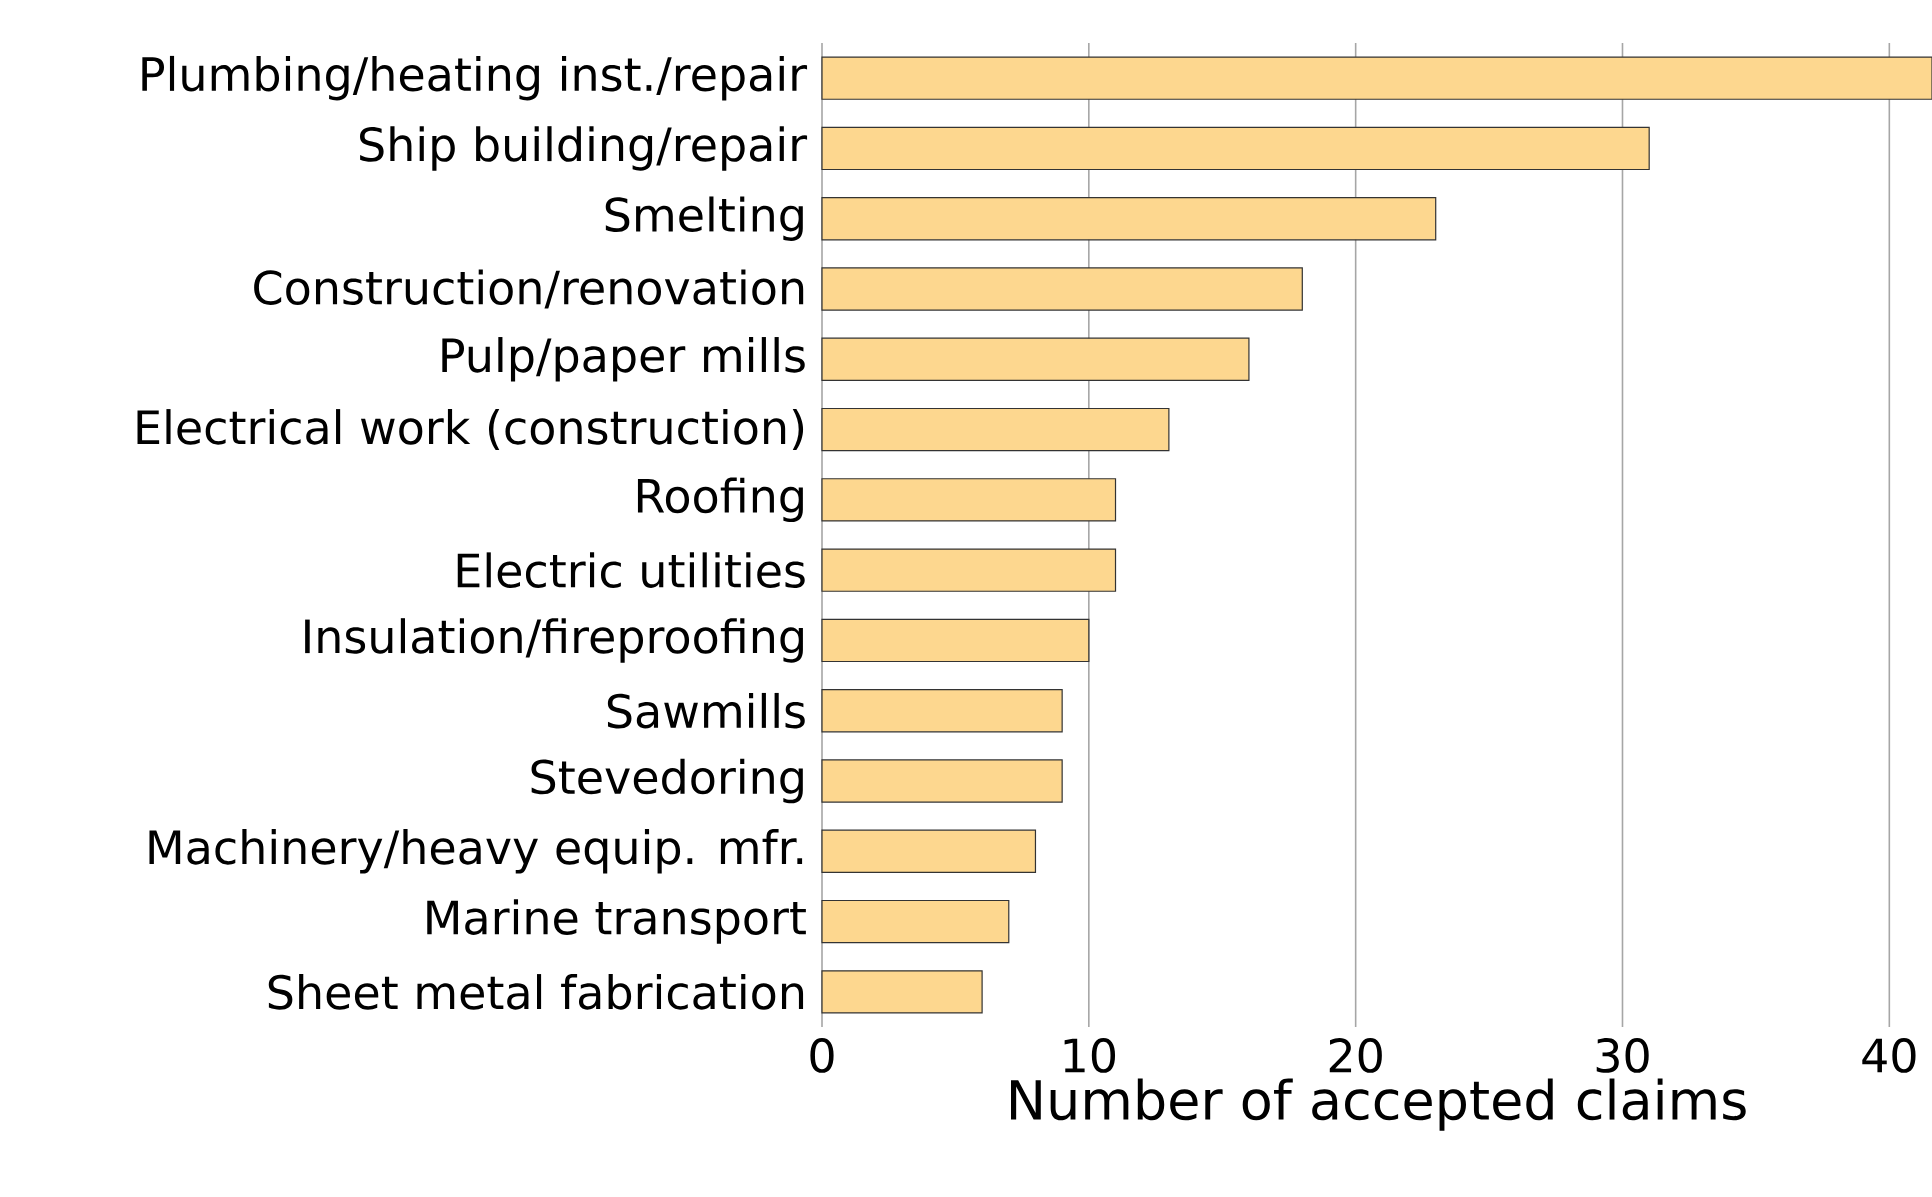 Image resolution: width=1932 pixels, height=1197 pixels. Describe the element at coordinates (667, 781) in the screenshot. I see `y-tick-label: Stevedoring` at that location.